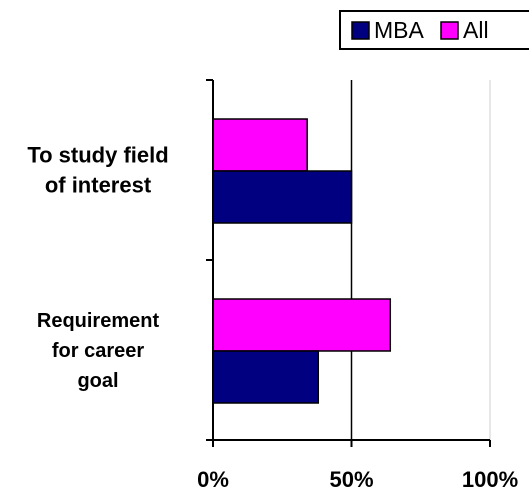 Image resolution: width=529 pixels, height=498 pixels. Describe the element at coordinates (98, 185) in the screenshot. I see `category-label-line: of interest` at that location.